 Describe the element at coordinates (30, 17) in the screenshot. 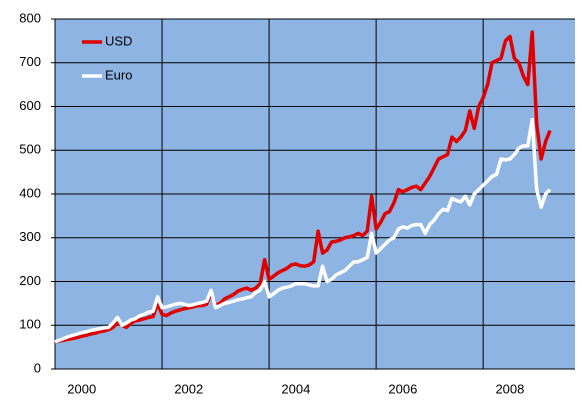

I see `y-tick-label: 800` at that location.